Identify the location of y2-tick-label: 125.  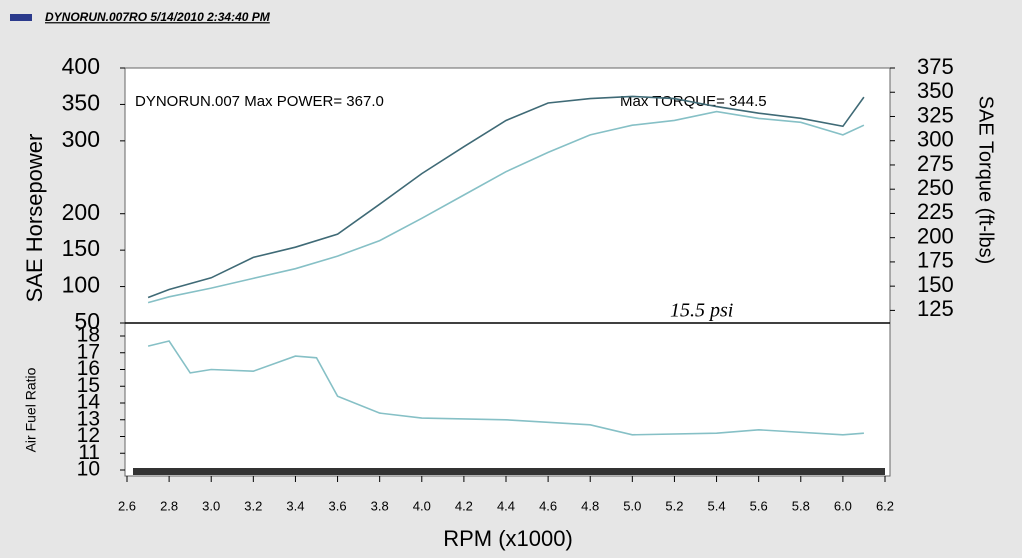
(935, 308).